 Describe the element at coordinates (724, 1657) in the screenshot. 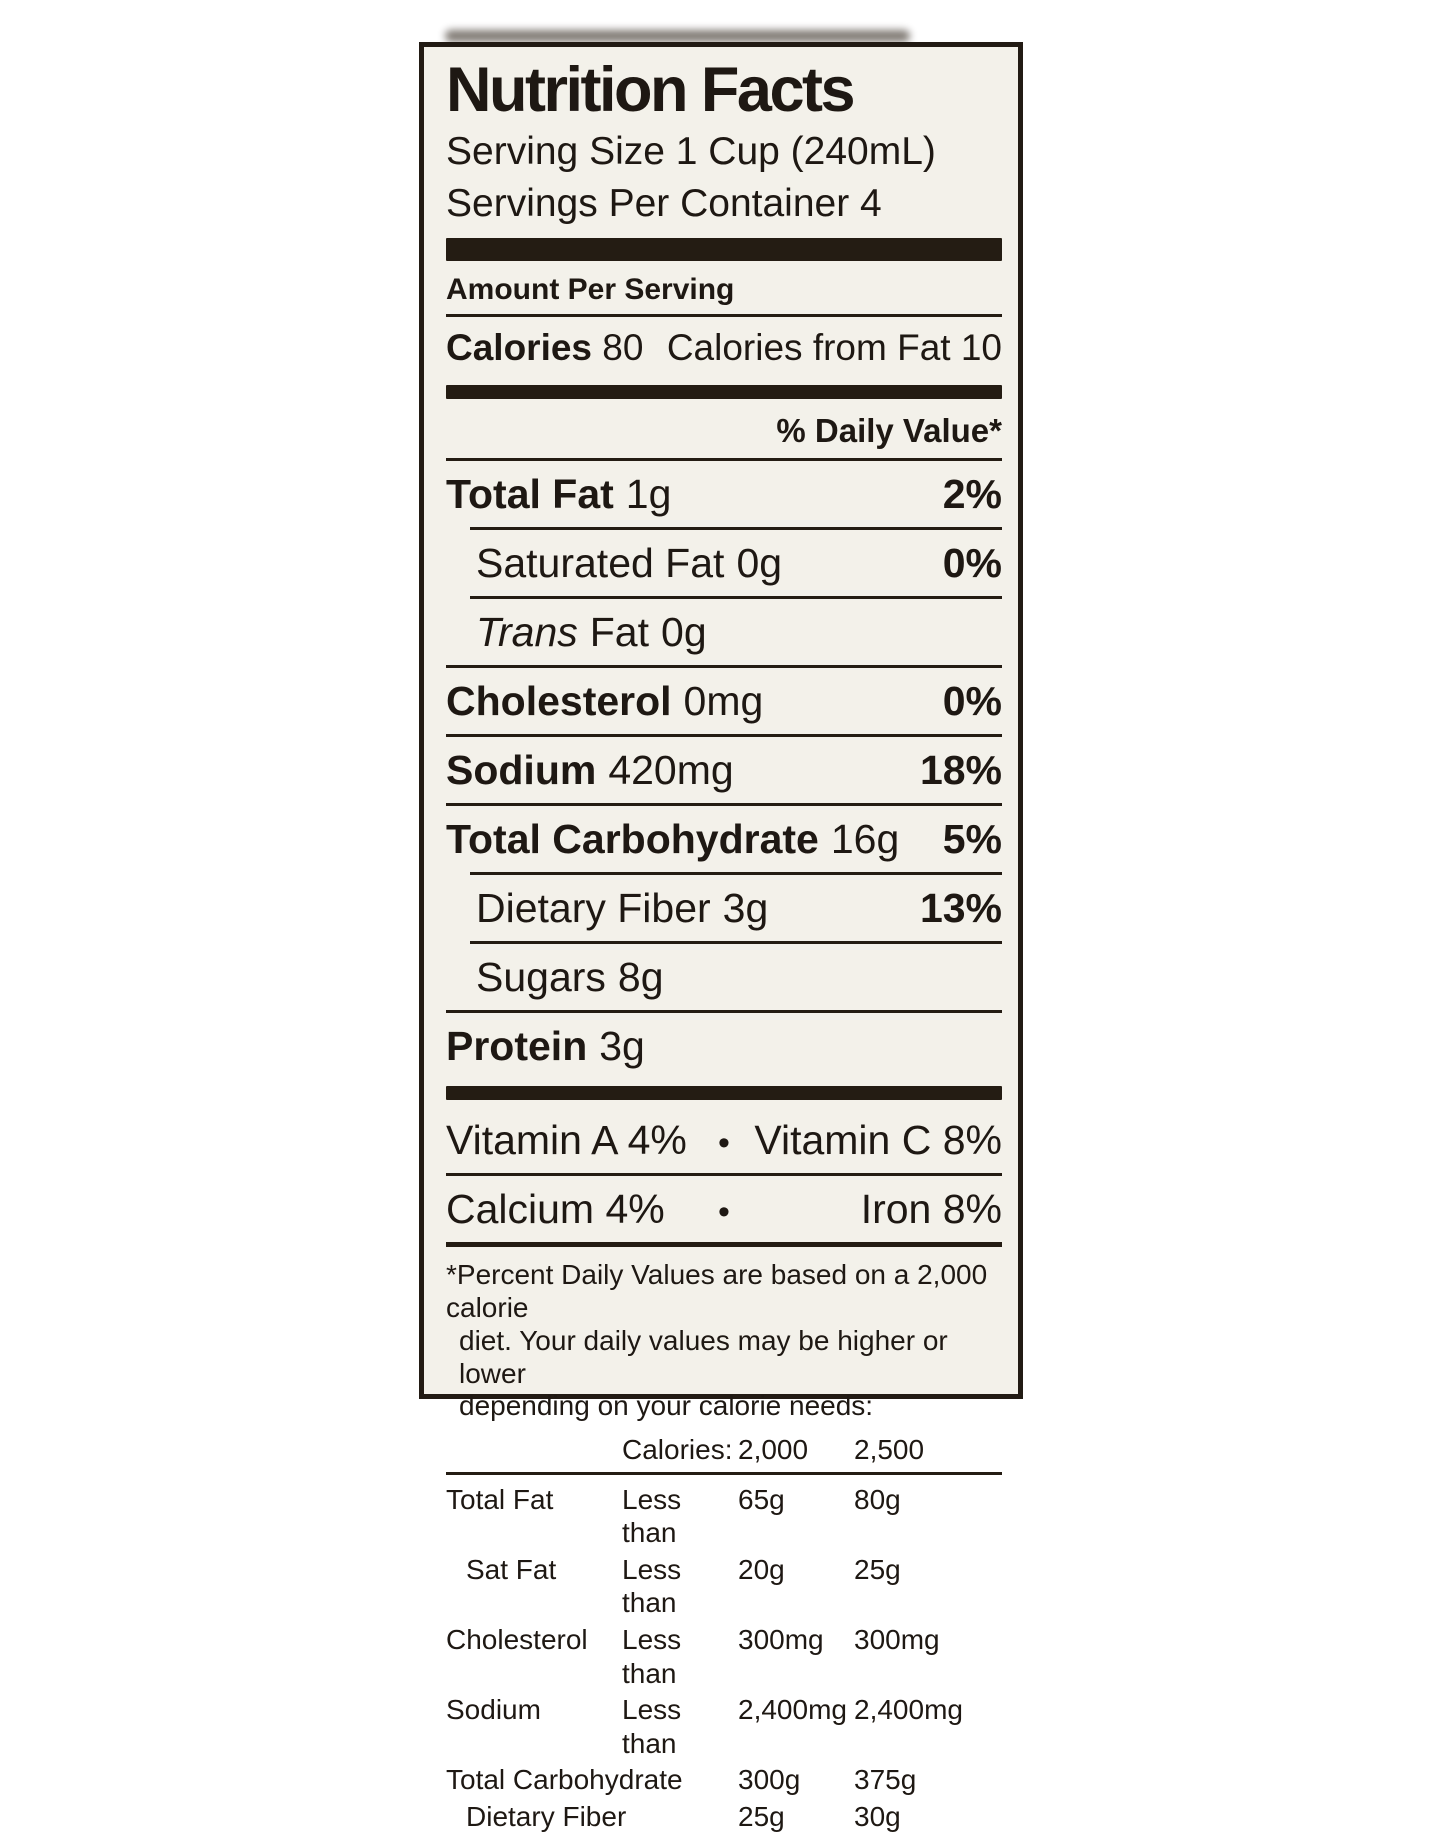

I see `table-row: Cholesterol Less than 300mg 300mg` at that location.